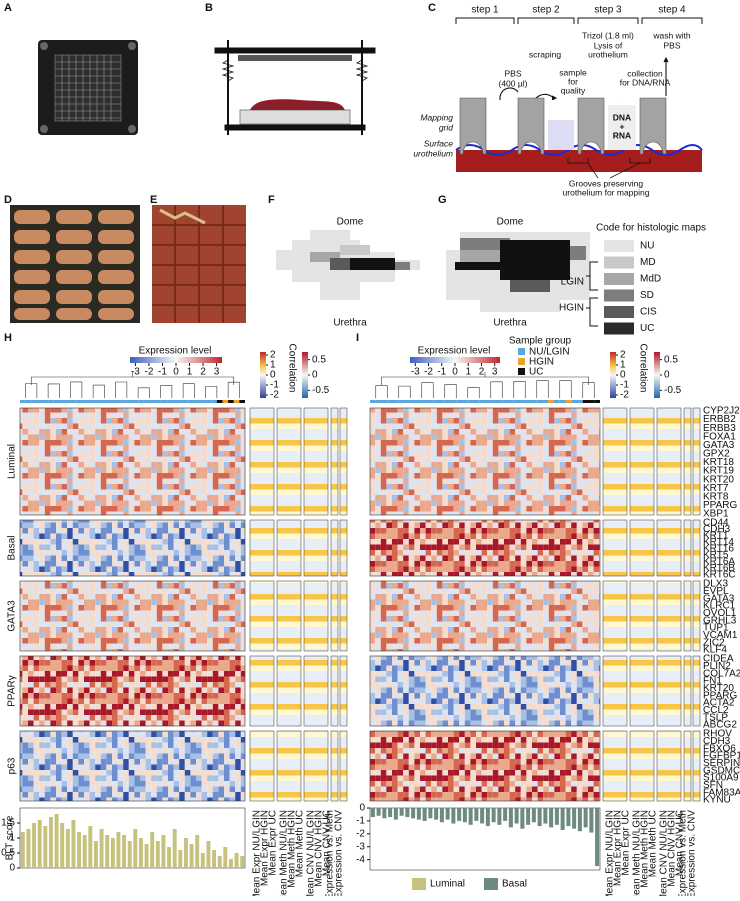 This screenshot has height=901, width=740. Describe the element at coordinates (12, 868) in the screenshot. I see `y-tick-label: 0` at that location.